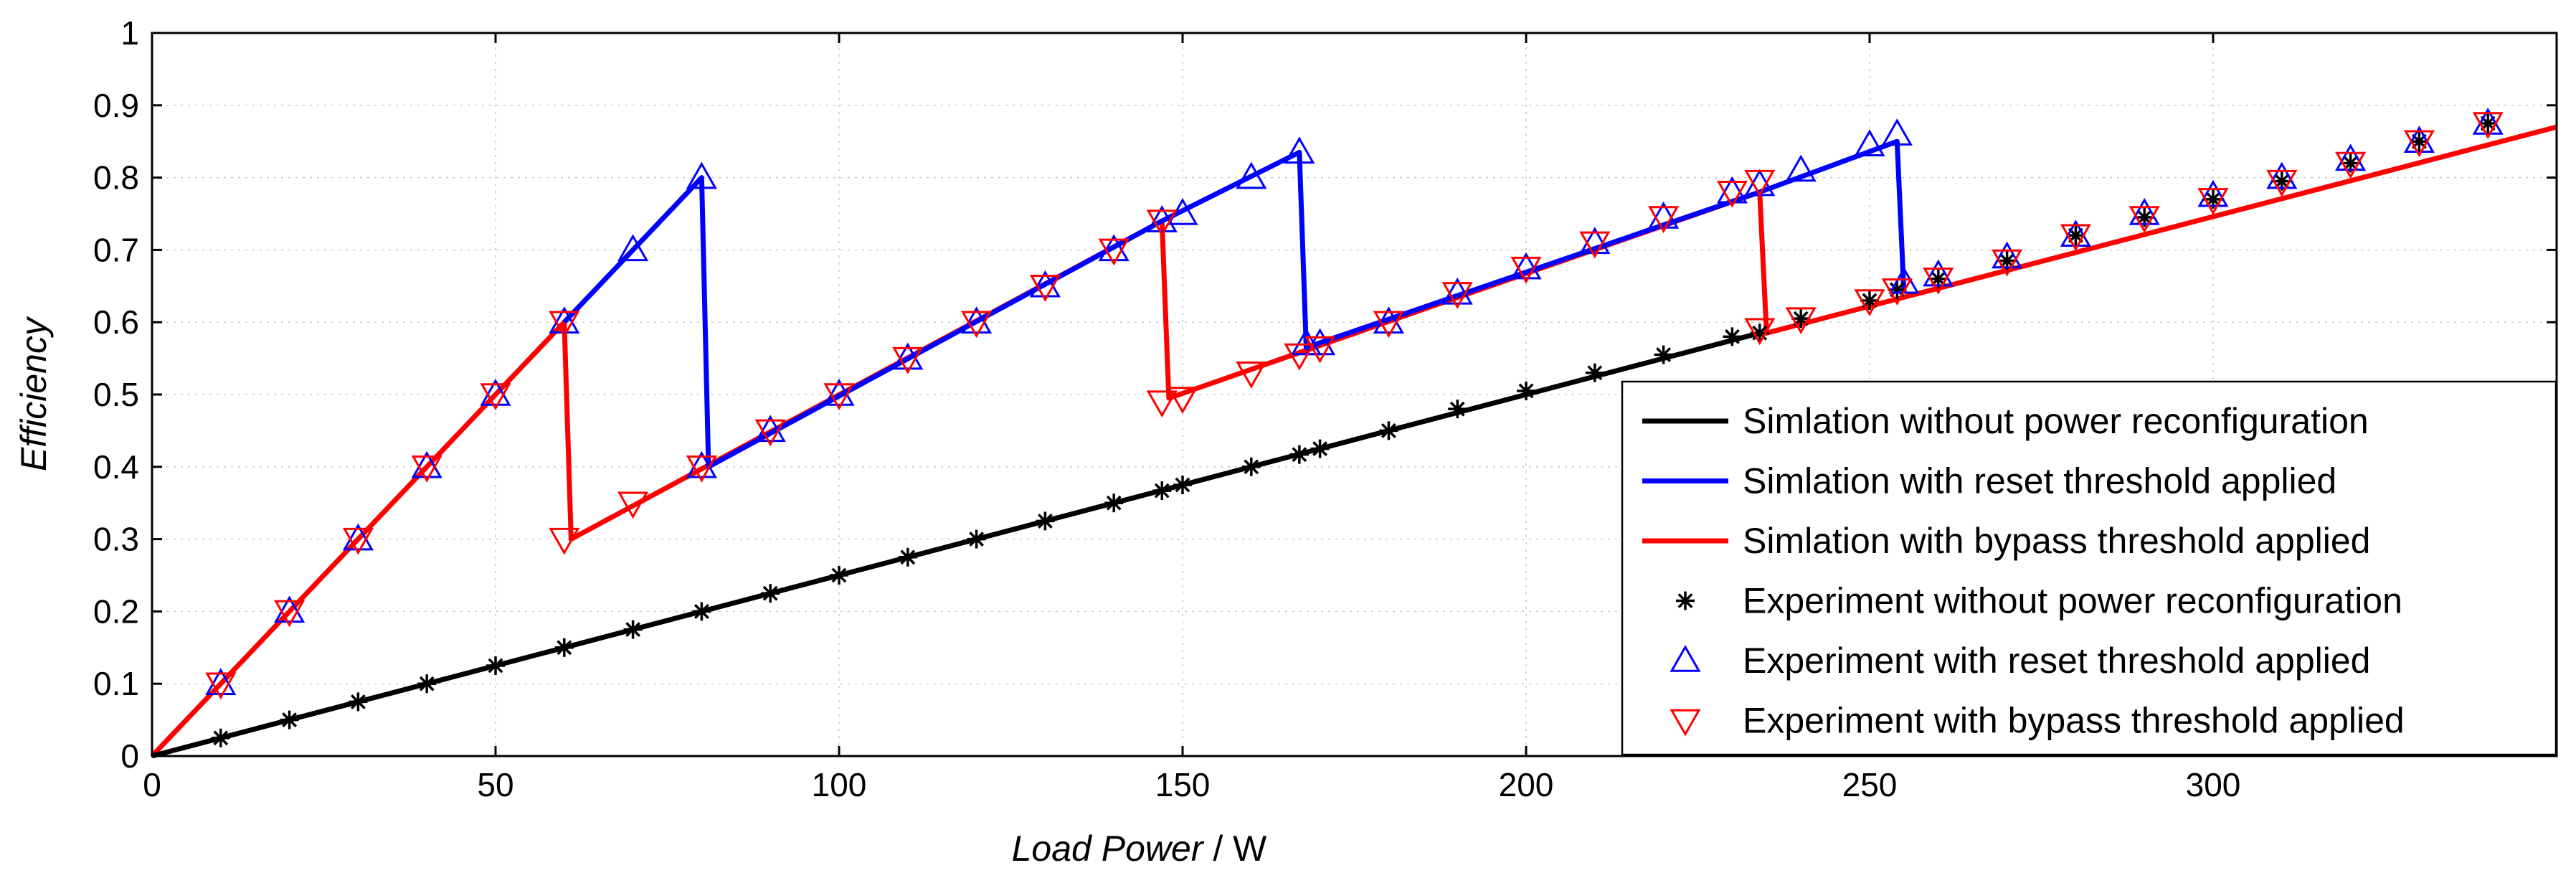 The width and height of the screenshot is (2576, 883). What do you see at coordinates (34, 393) in the screenshot?
I see `y-axis-label: Efficiency` at bounding box center [34, 393].